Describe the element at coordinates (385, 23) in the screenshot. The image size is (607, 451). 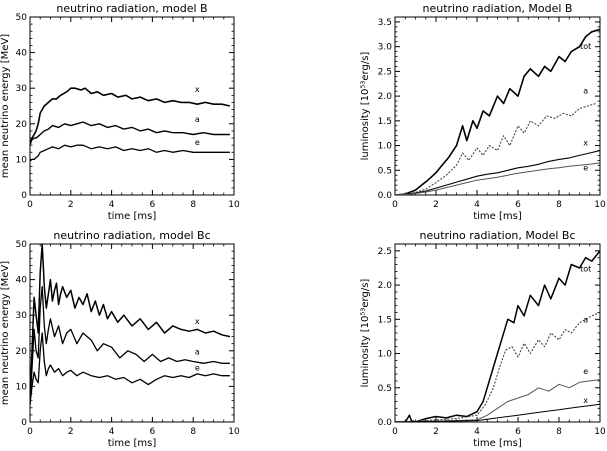
I see `y-tick-label: 3.5` at that location.